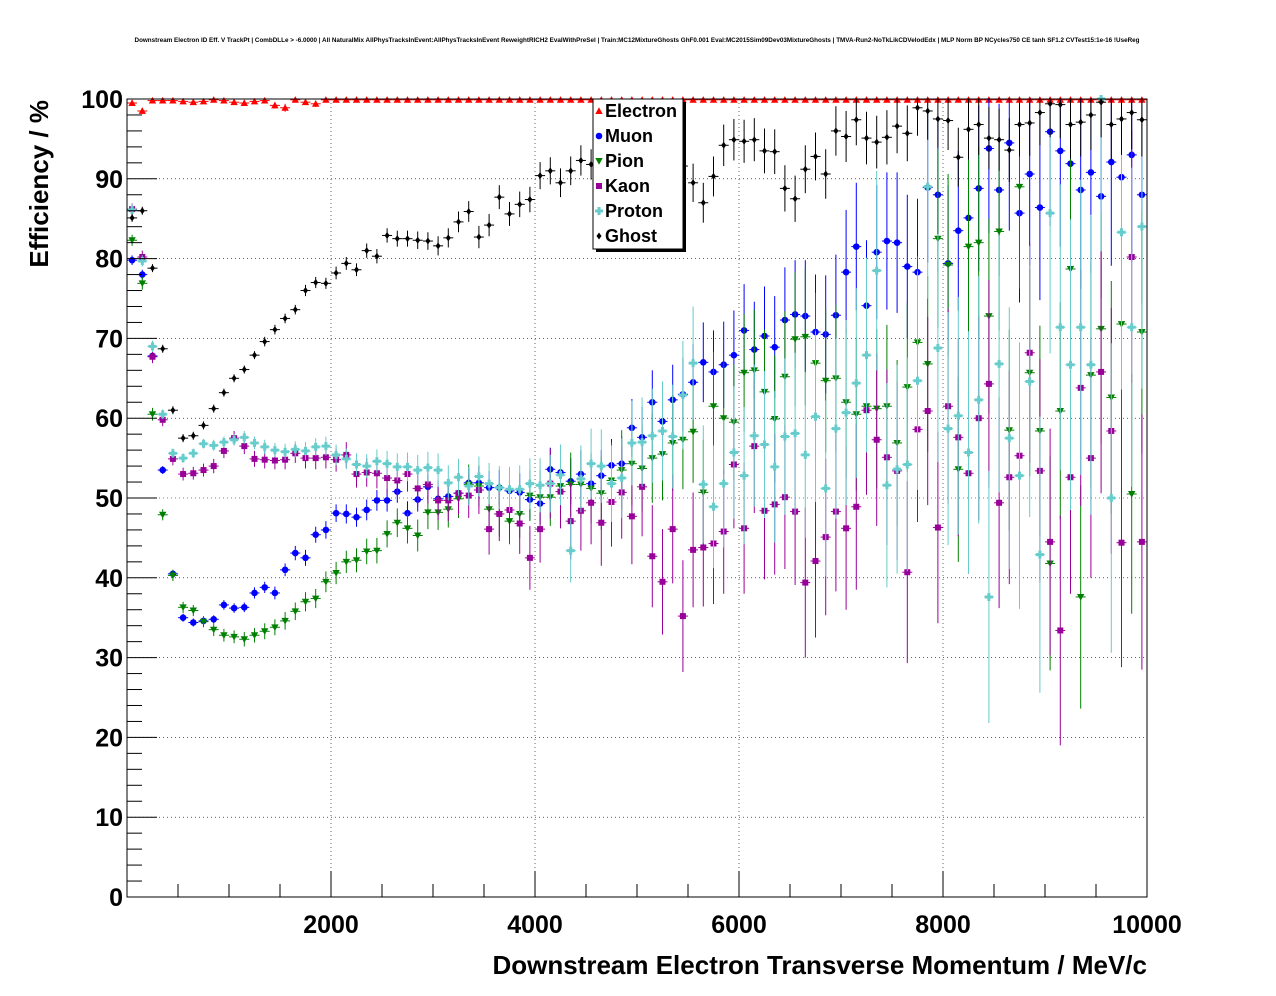  What do you see at coordinates (39, 184) in the screenshot?
I see `y-axis-title: Efficiency / %` at bounding box center [39, 184].